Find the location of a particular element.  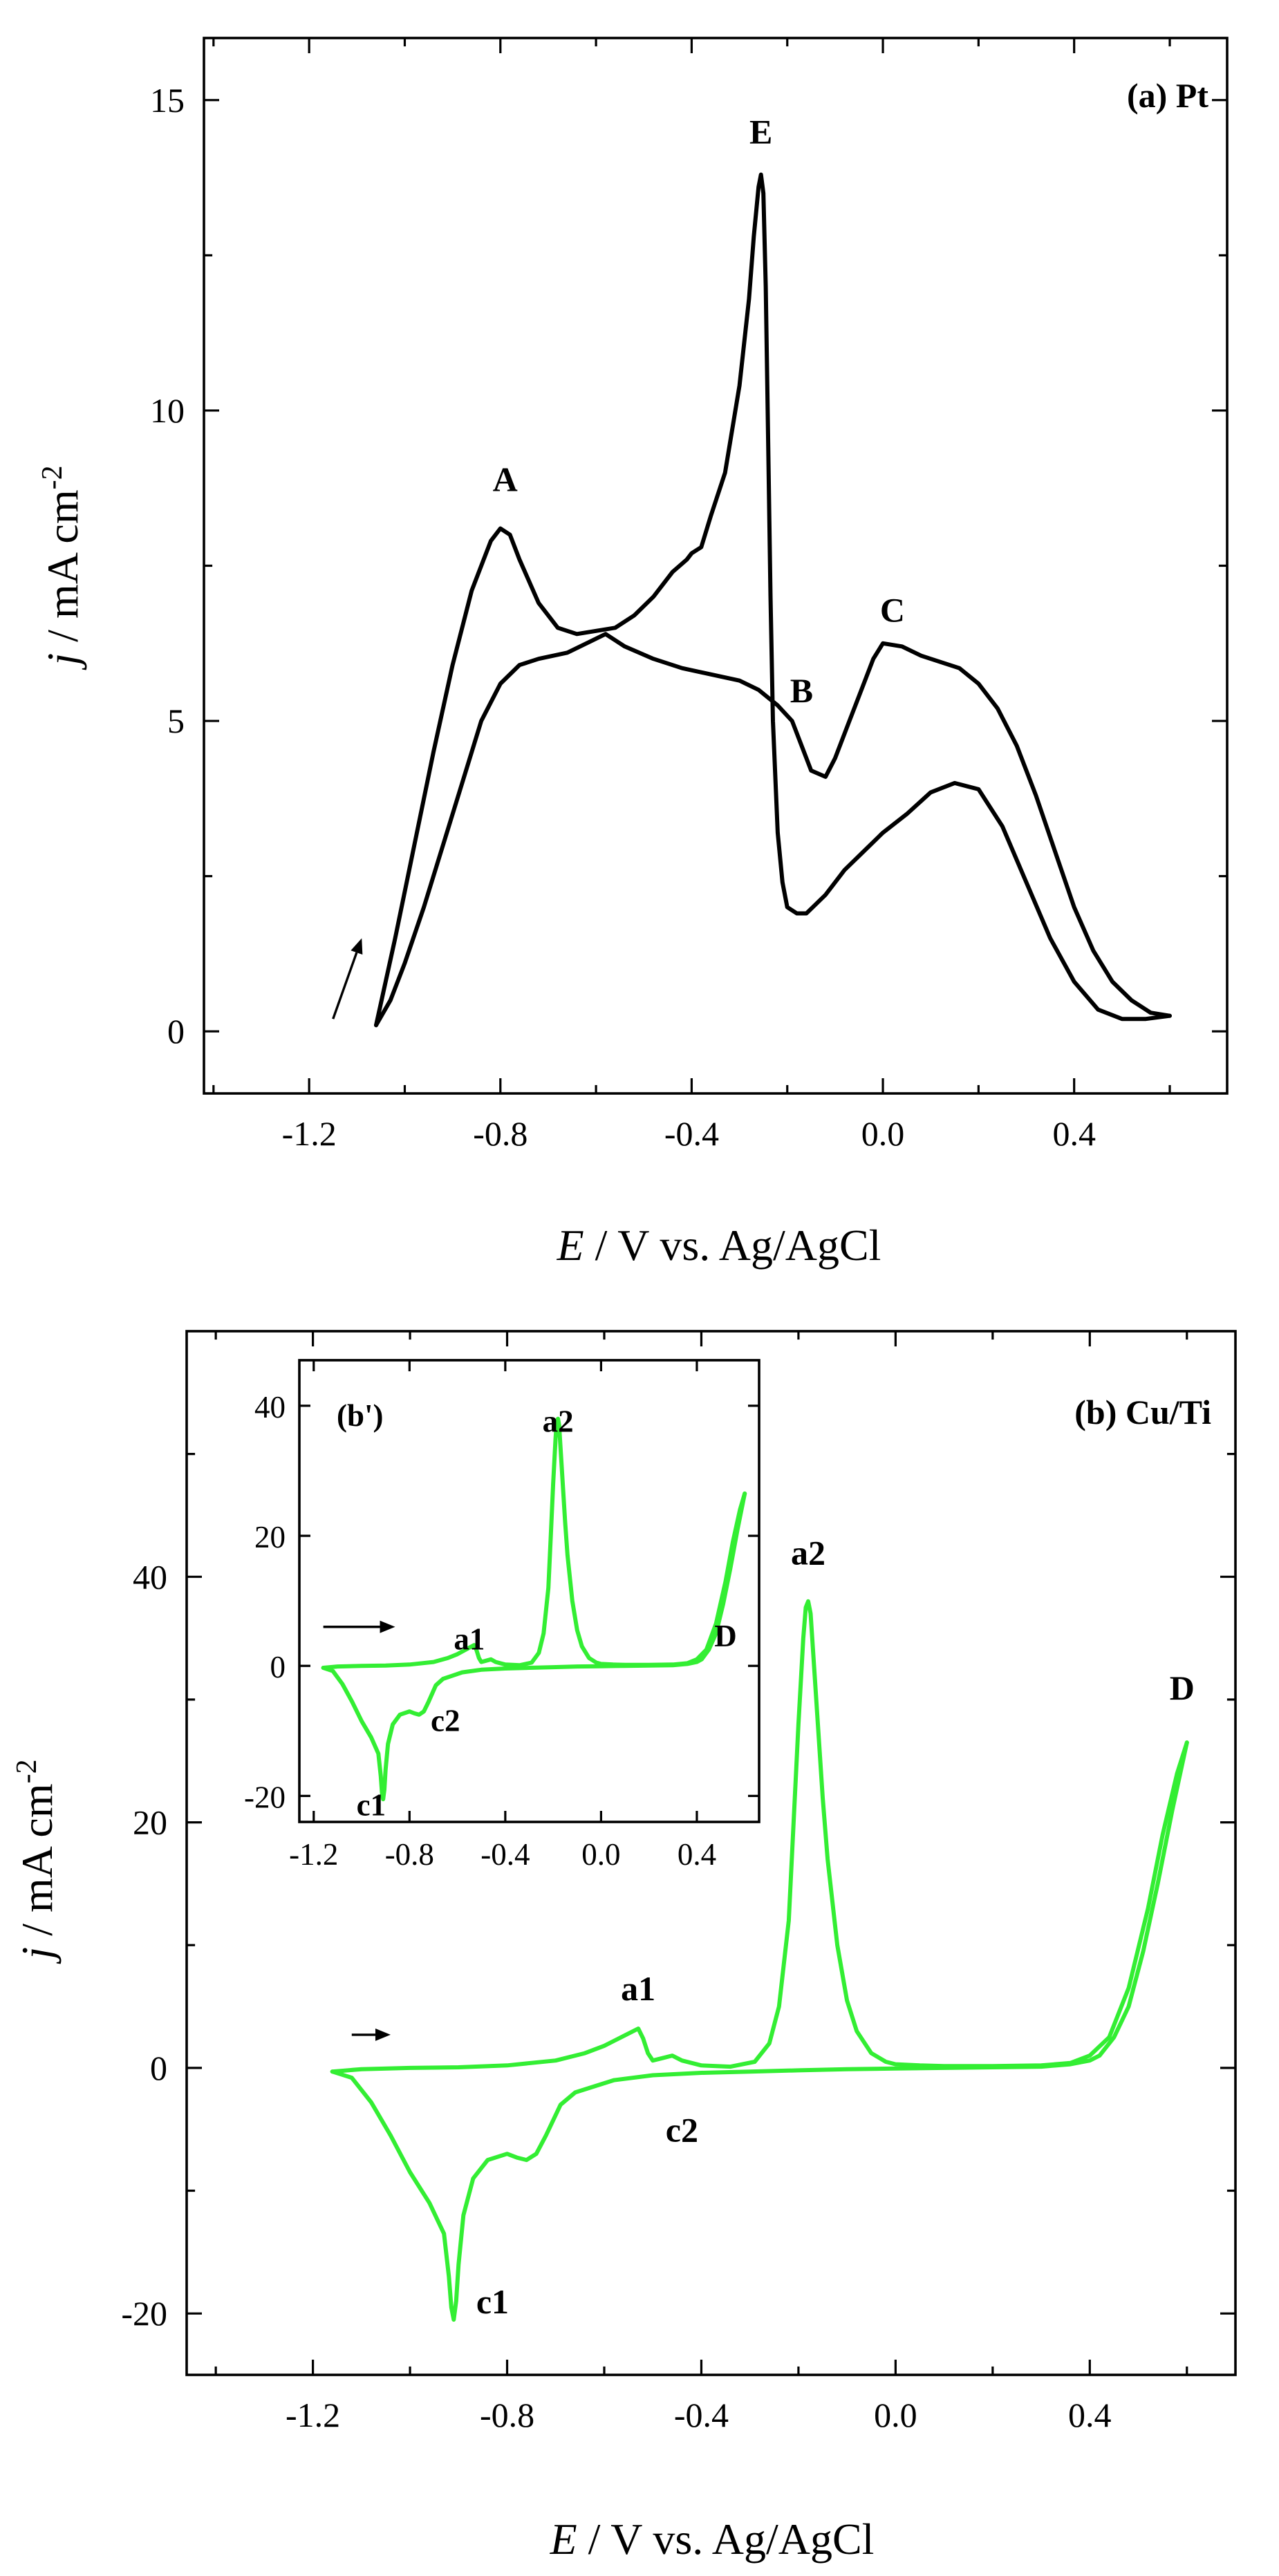

inset-x-tick-label: 0.4 is located at coordinates (697, 1854).